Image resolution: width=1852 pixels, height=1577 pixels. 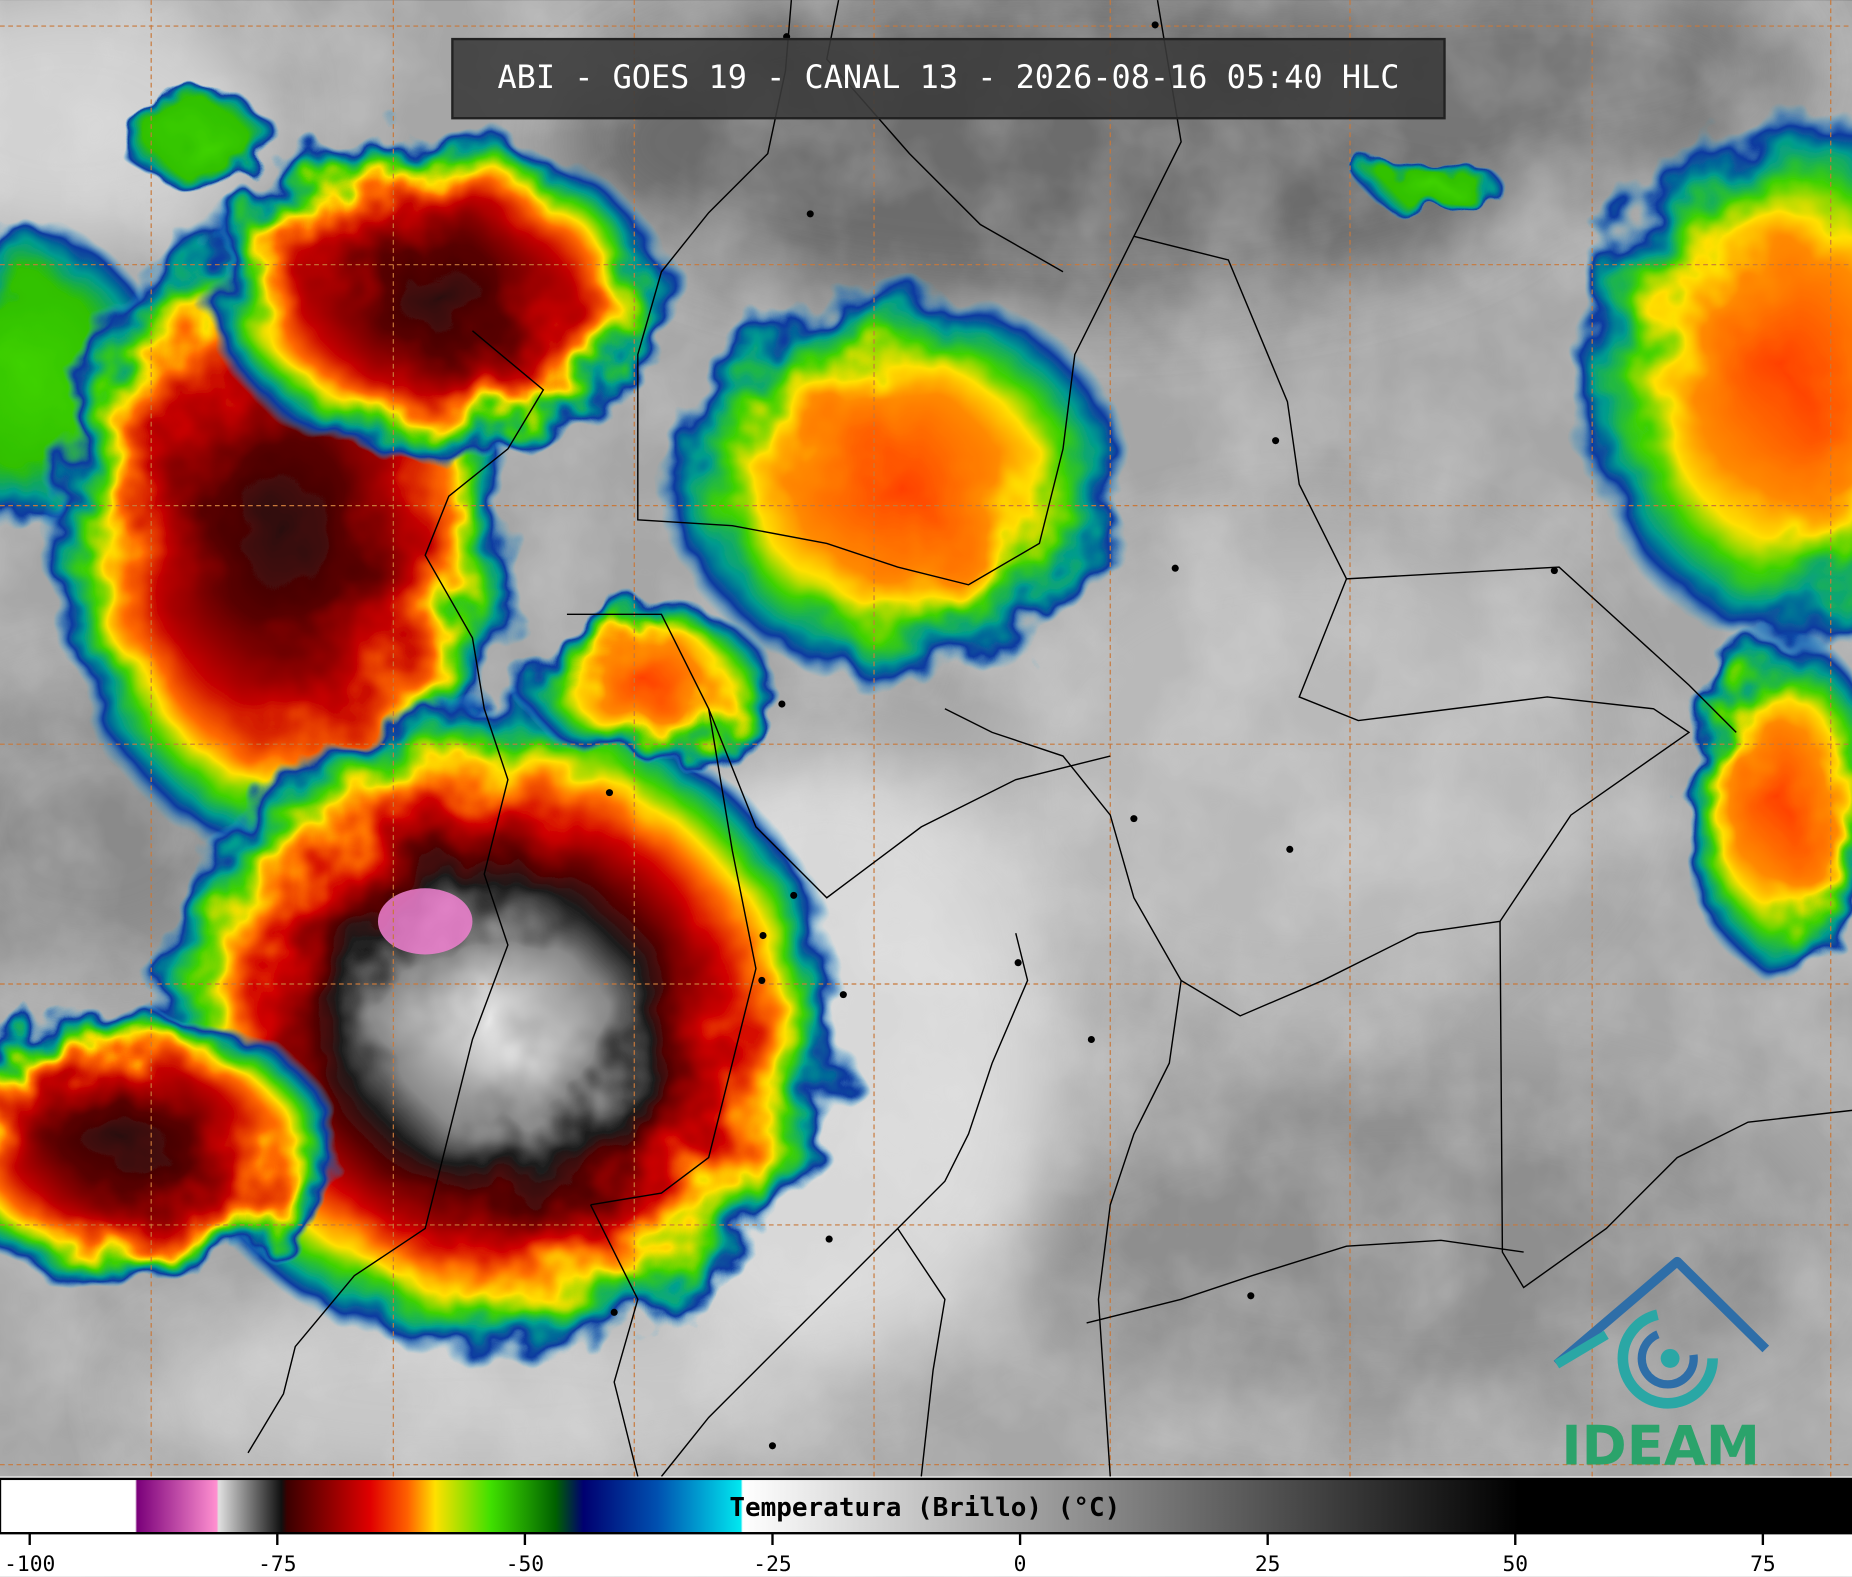 I want to click on colorbar-tick-label: 0, so click(x=1020, y=1564).